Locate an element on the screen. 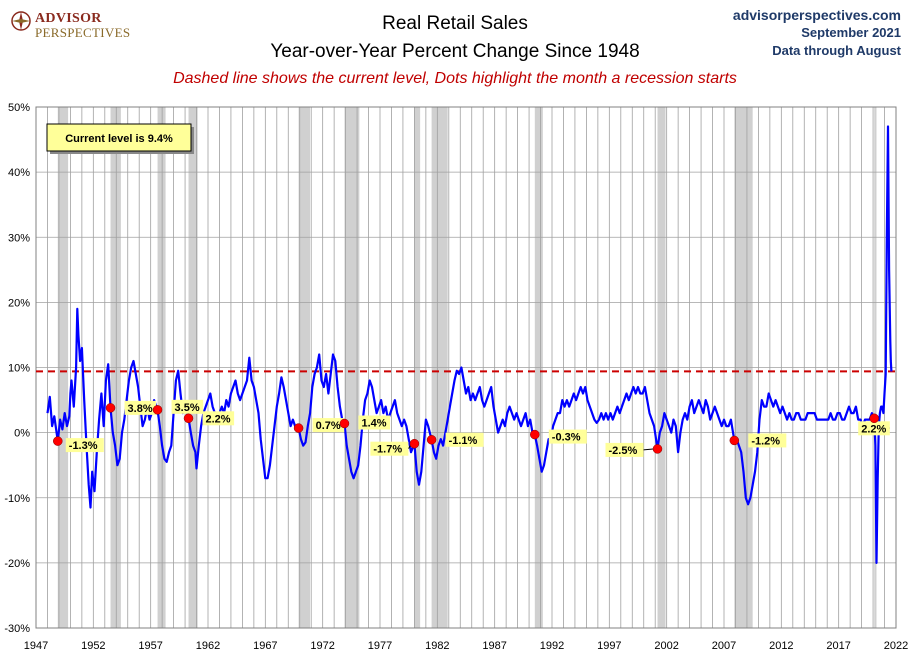 This screenshot has width=910, height=661. data-label: 0.7% is located at coordinates (328, 426).